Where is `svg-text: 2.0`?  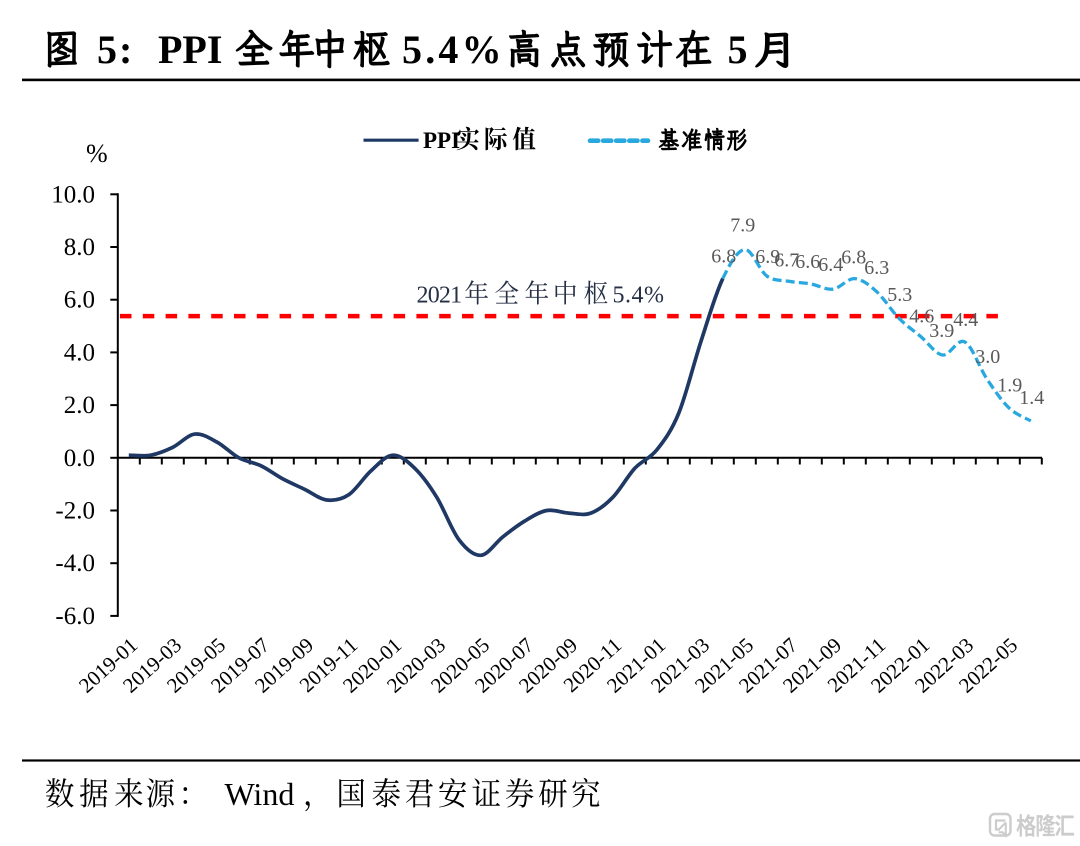 svg-text: 2.0 is located at coordinates (79, 405).